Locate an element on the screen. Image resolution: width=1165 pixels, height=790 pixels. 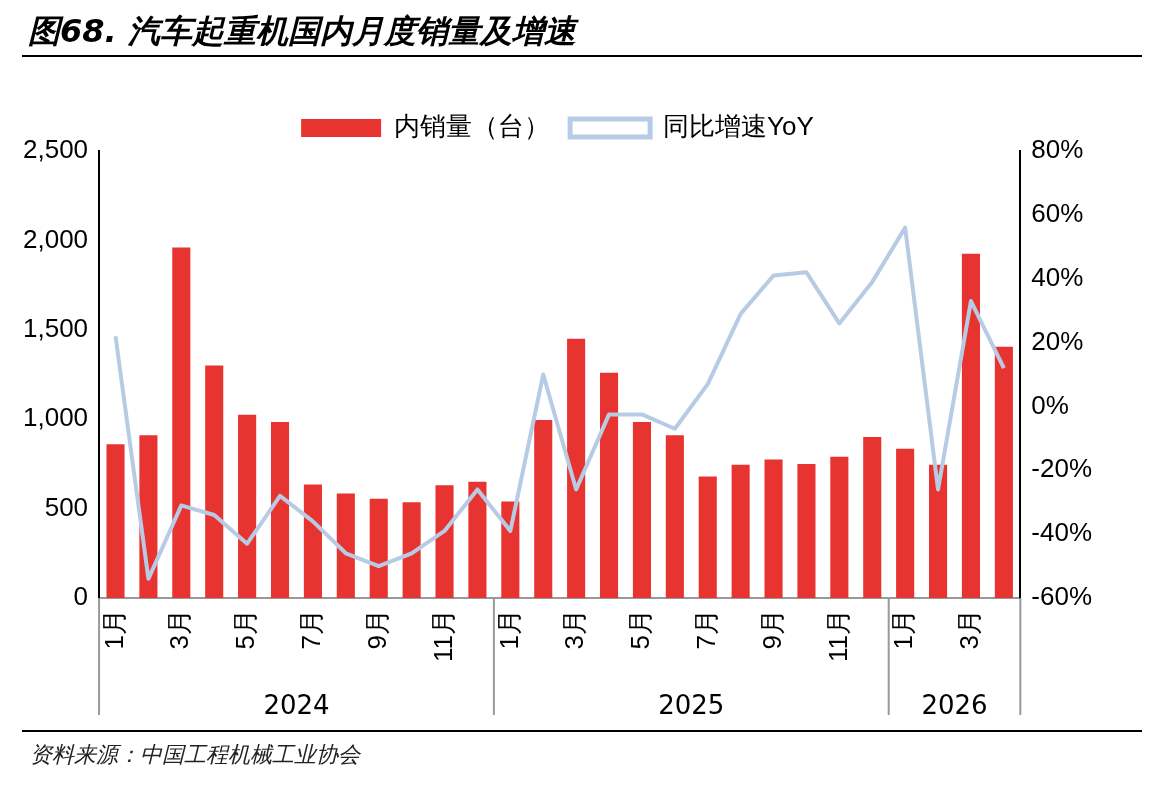
text: 2025 is located at coordinates (691, 704).